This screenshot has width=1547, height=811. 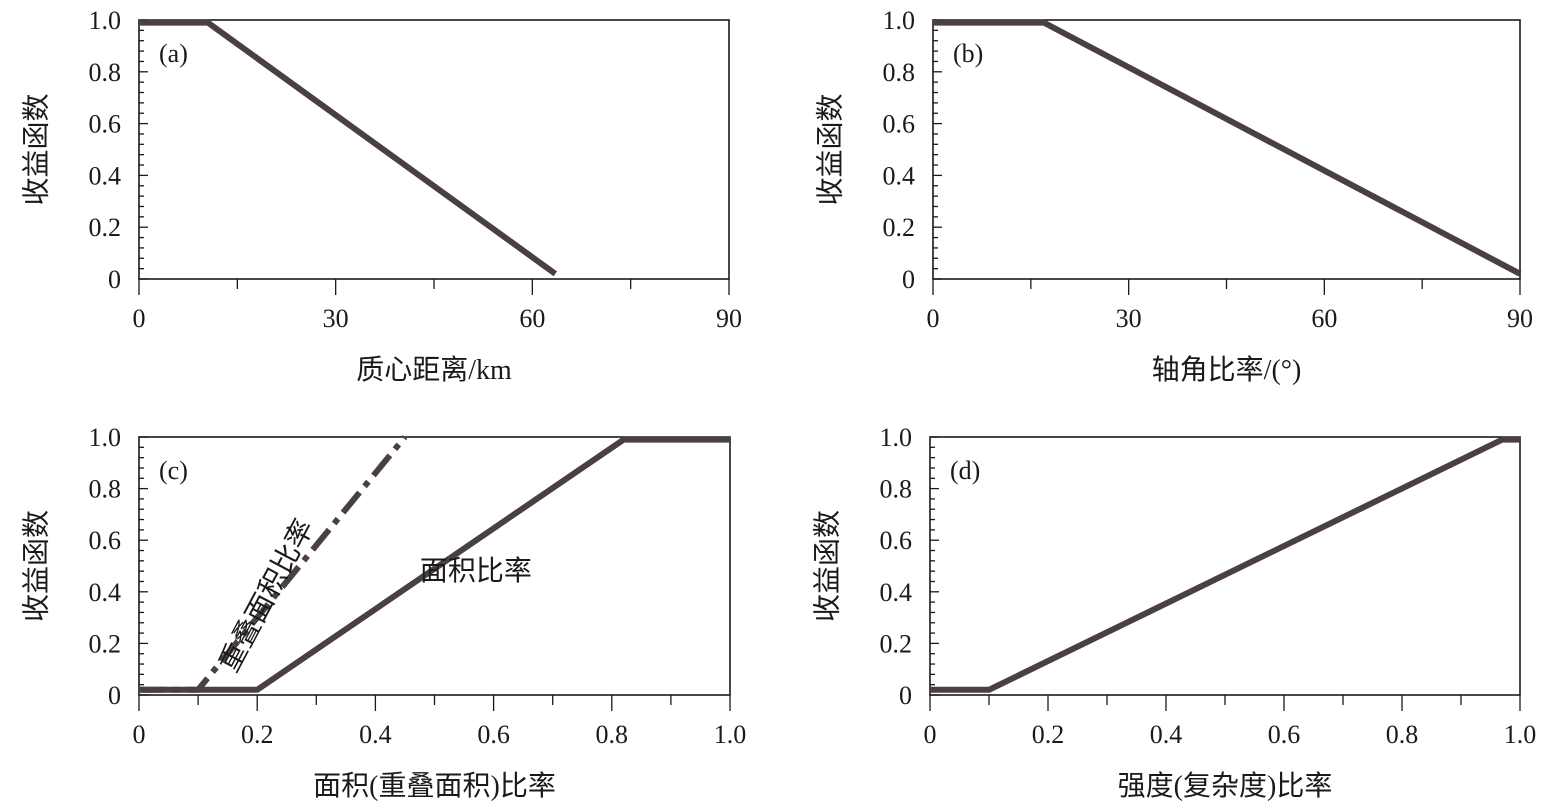 What do you see at coordinates (1227, 370) in the screenshot?
I see `x-axis-title: 轴角比率/(°)` at bounding box center [1227, 370].